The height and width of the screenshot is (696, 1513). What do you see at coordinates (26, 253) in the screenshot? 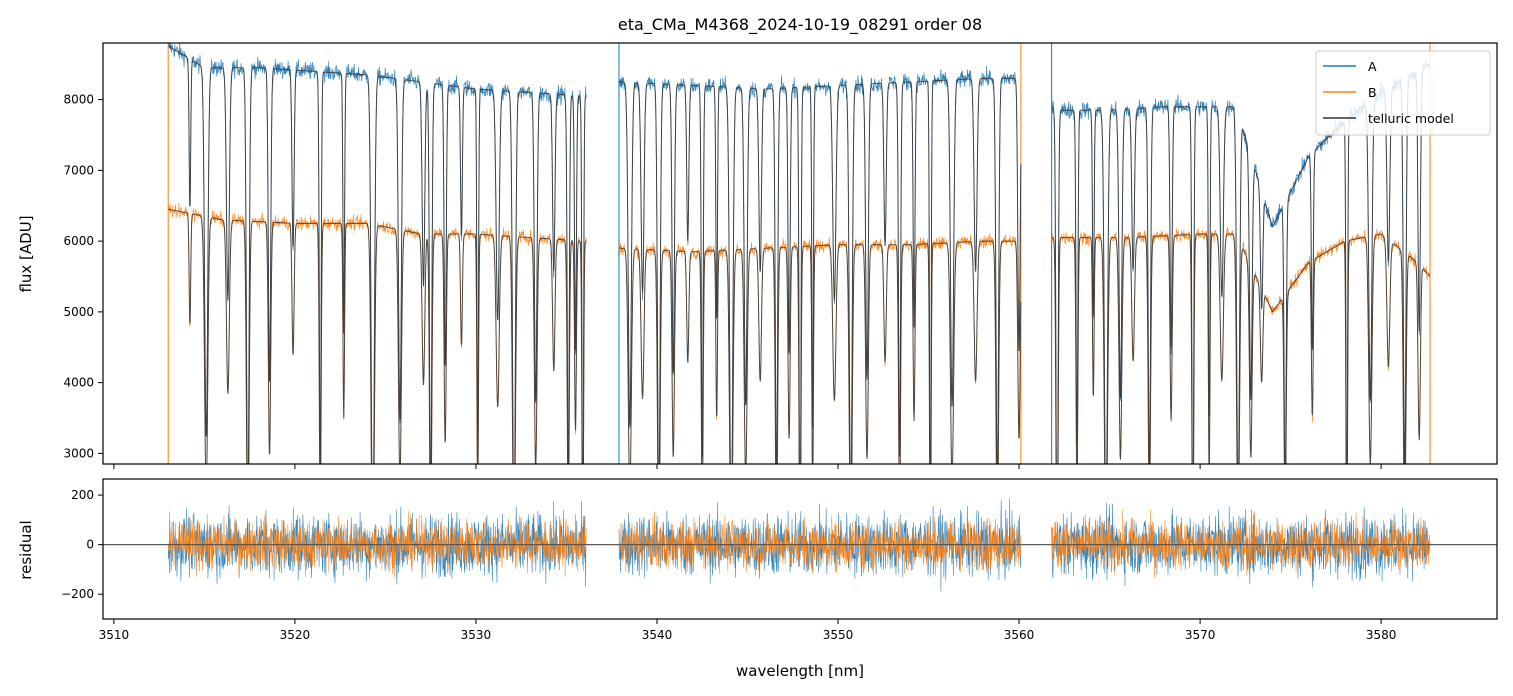
I see `flux-y-axis-label: flux [ADU]` at bounding box center [26, 253].